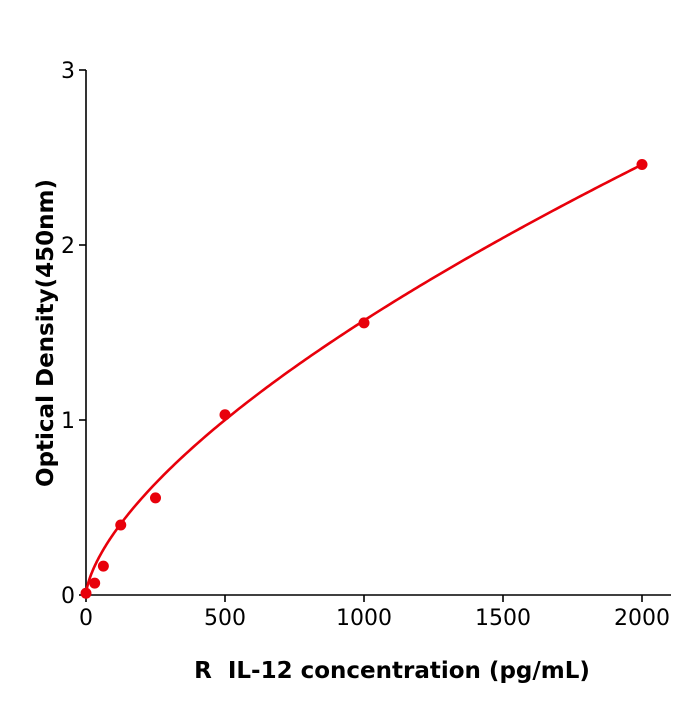  What do you see at coordinates (68, 71) in the screenshot?
I see `y-tick-label: 3` at bounding box center [68, 71].